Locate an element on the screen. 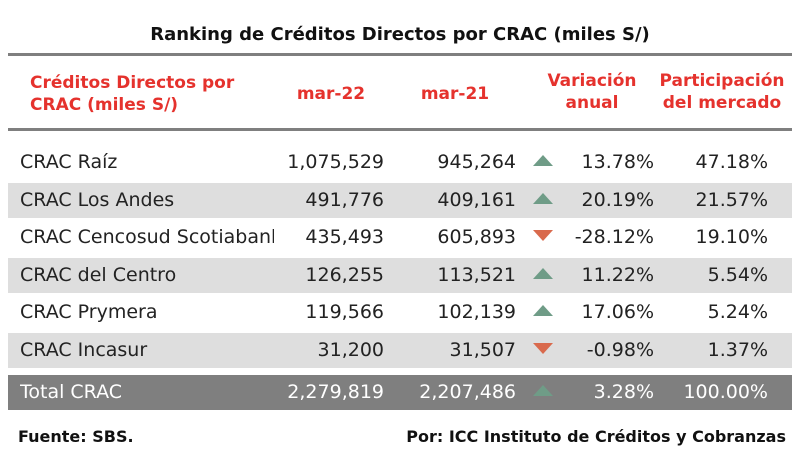 The image size is (800, 466). row-mar-22: 435,493 is located at coordinates (344, 237).